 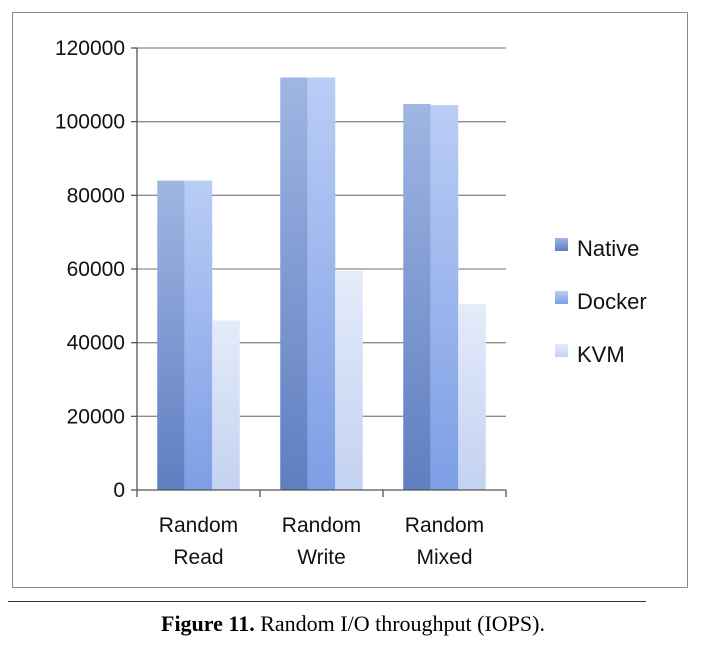 What do you see at coordinates (96, 195) in the screenshot?
I see `y-tick-label: 80000` at bounding box center [96, 195].